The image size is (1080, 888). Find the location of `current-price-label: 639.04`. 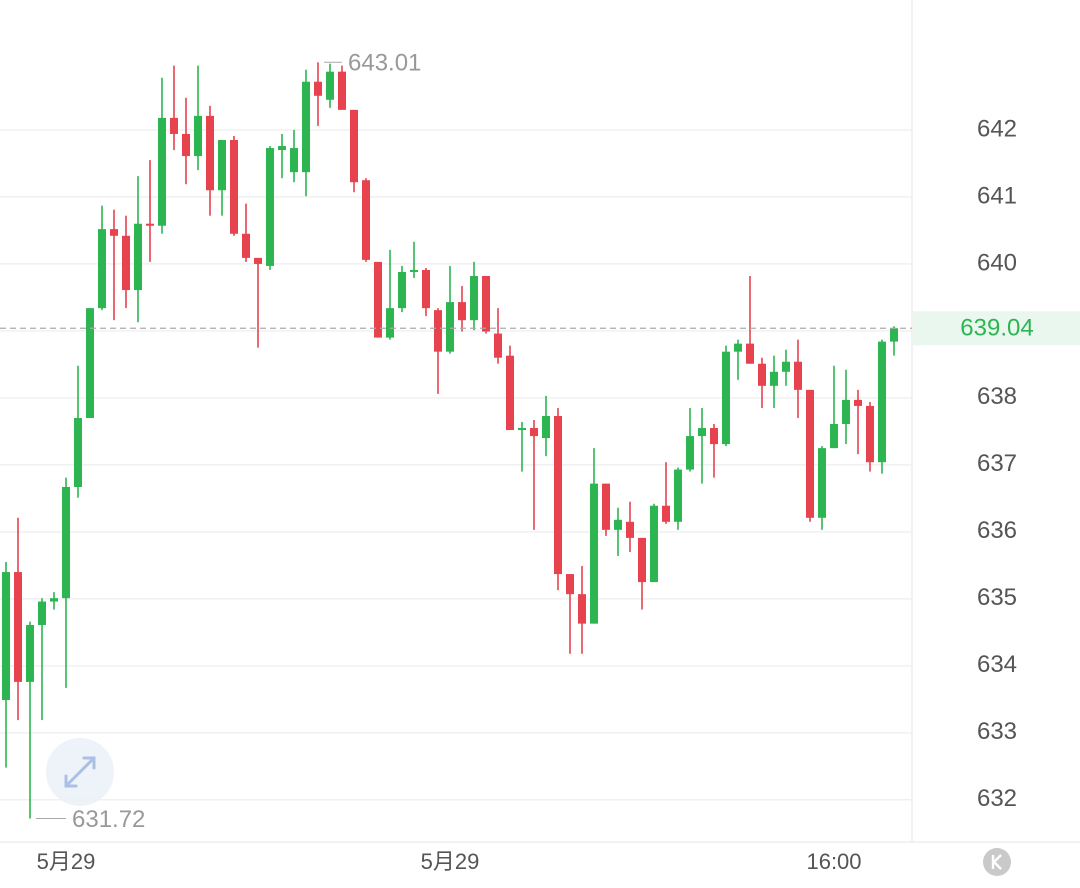

current-price-label: 639.04 is located at coordinates (996, 328).